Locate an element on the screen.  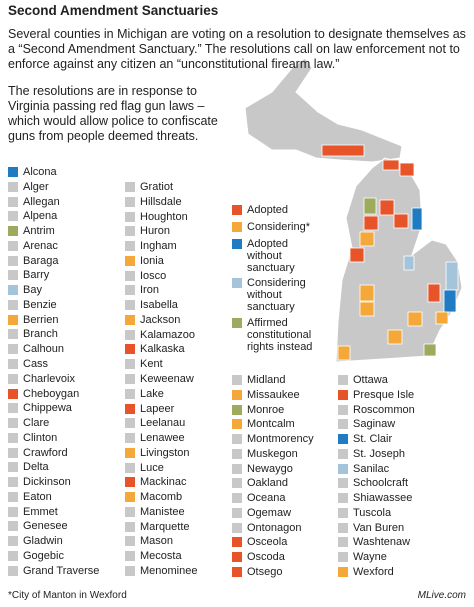
item-label: Gogebic is located at coordinates (43, 556).